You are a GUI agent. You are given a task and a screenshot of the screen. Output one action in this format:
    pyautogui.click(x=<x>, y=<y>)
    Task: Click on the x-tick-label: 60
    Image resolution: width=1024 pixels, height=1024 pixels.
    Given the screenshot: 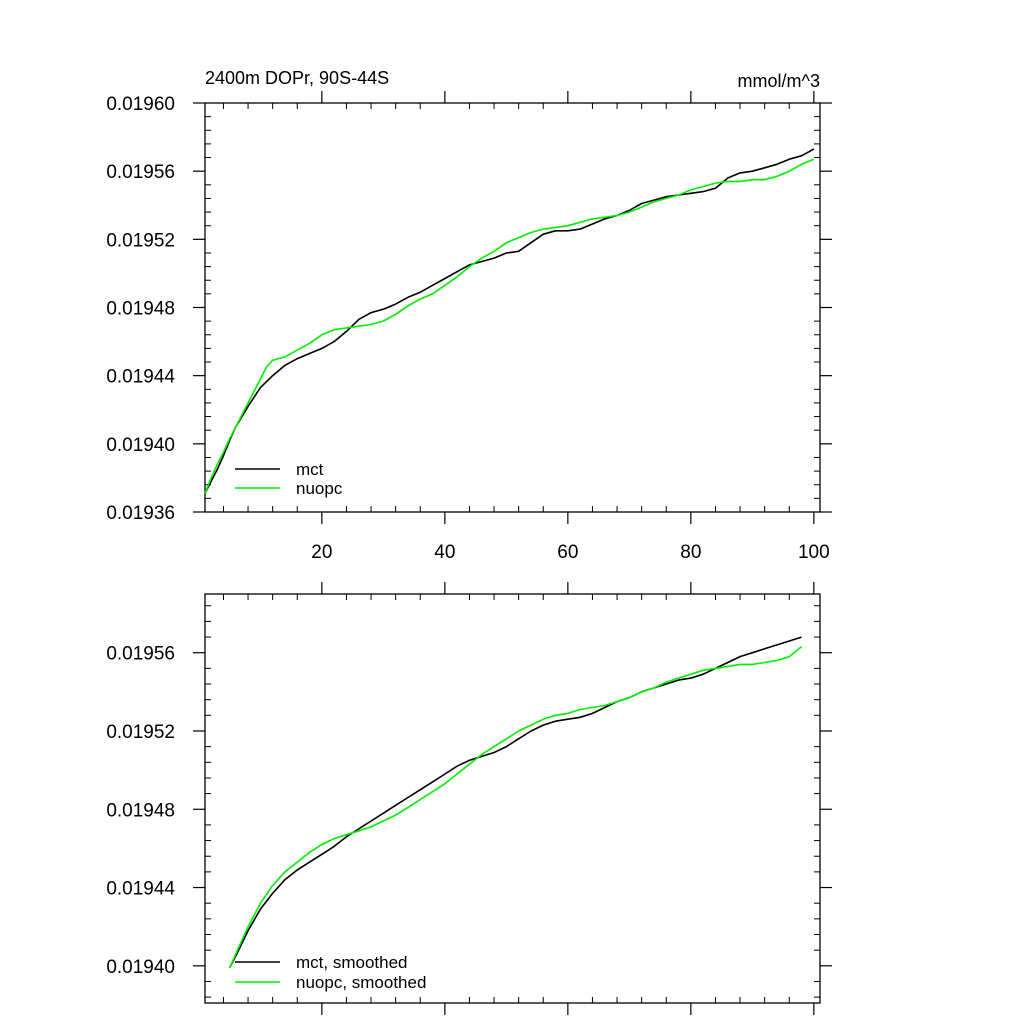 What is the action you would take?
    pyautogui.click(x=567, y=552)
    